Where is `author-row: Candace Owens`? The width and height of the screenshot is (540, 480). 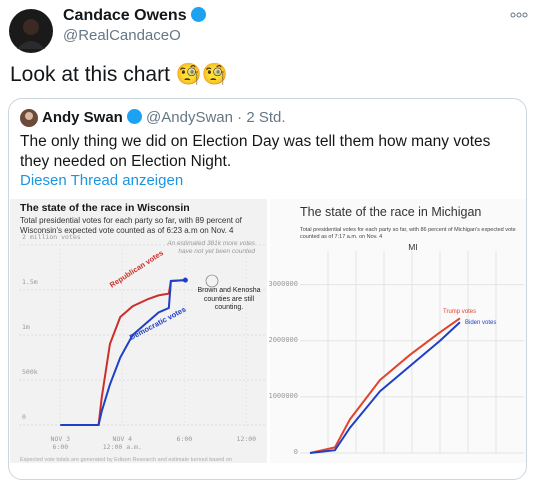 author-row: Candace Owens is located at coordinates (134, 16).